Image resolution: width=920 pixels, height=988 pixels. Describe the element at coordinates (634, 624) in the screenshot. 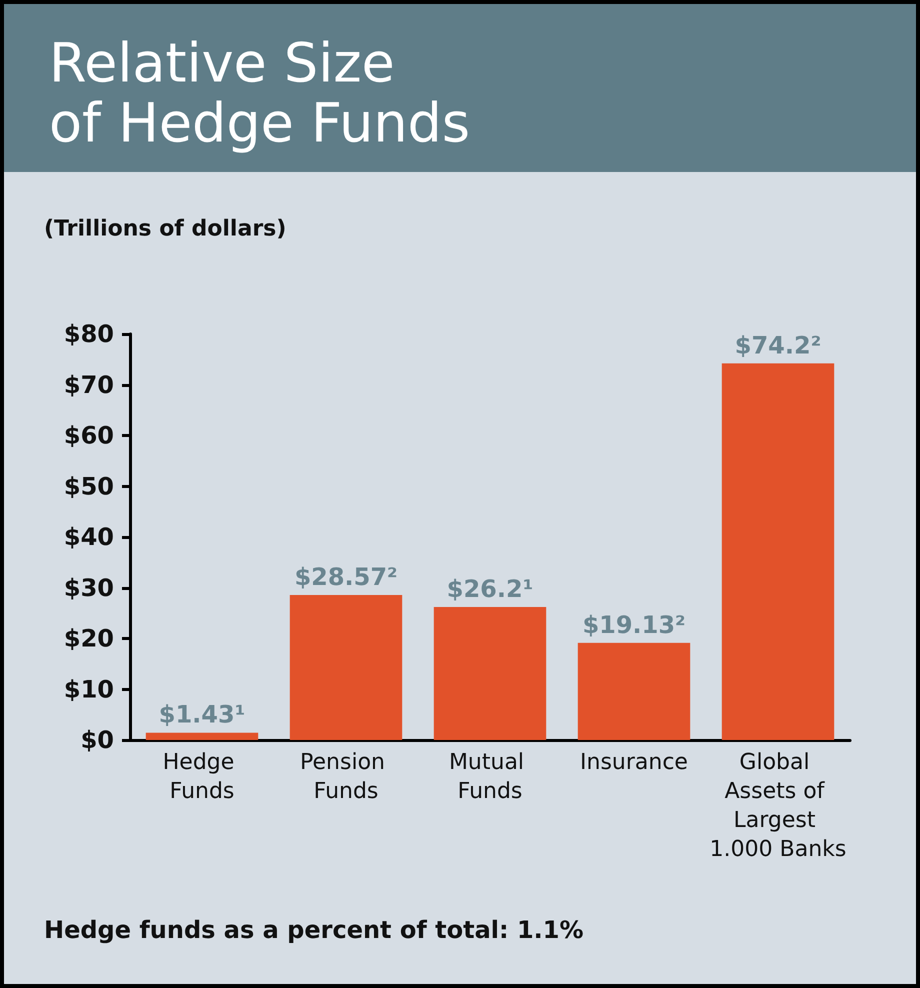

I see `data-label: $19.13²` at that location.